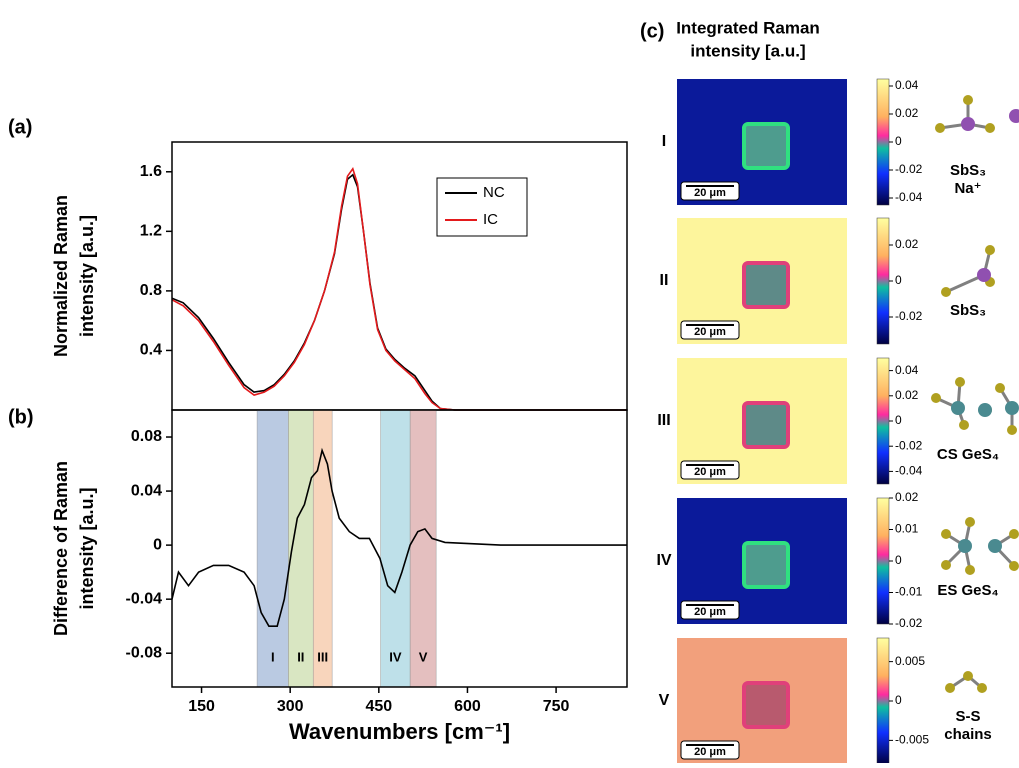 The height and width of the screenshot is (768, 1019). What do you see at coordinates (157, 544) in the screenshot?
I see `y-tick-label: 0` at bounding box center [157, 544].